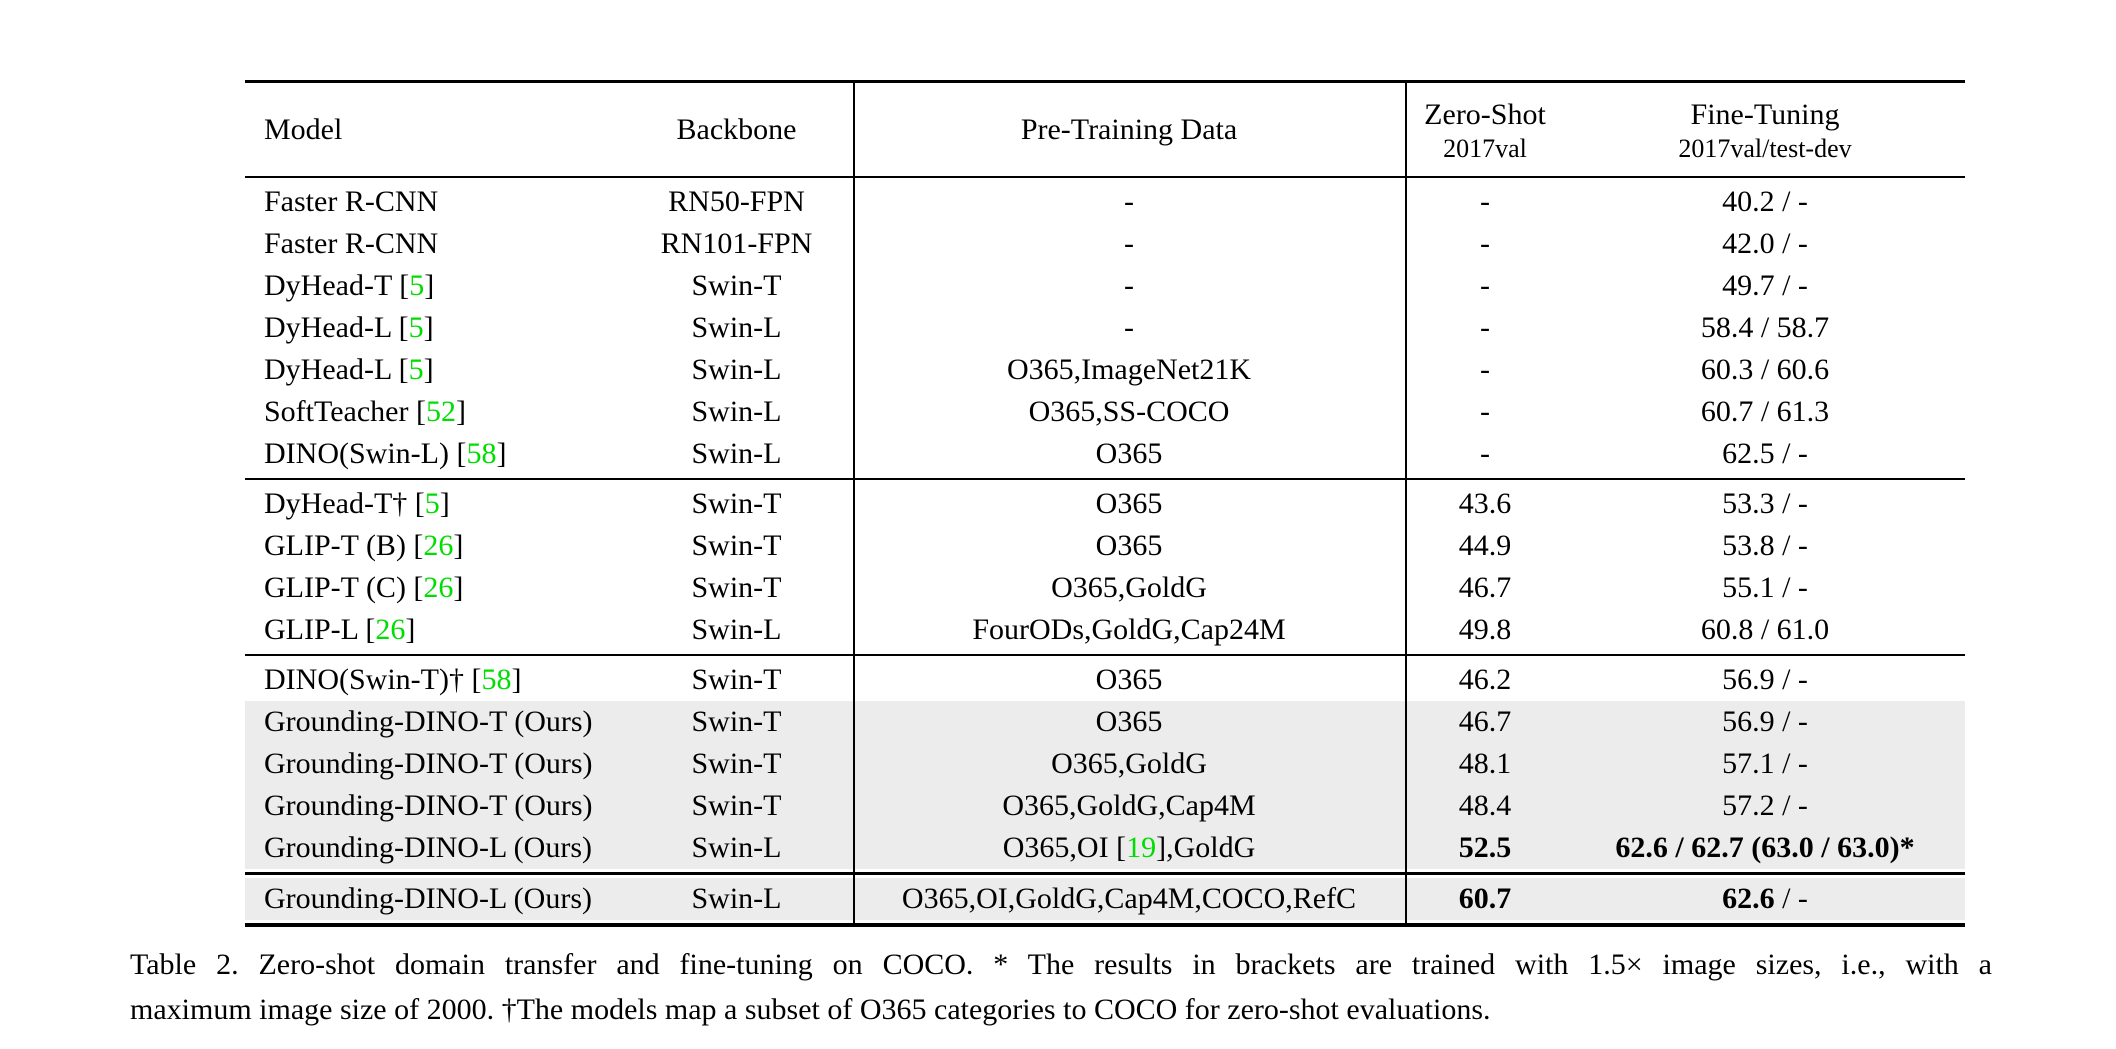  Describe the element at coordinates (1064, 847) in the screenshot. I see `cell-text: O365,OI [` at that location.